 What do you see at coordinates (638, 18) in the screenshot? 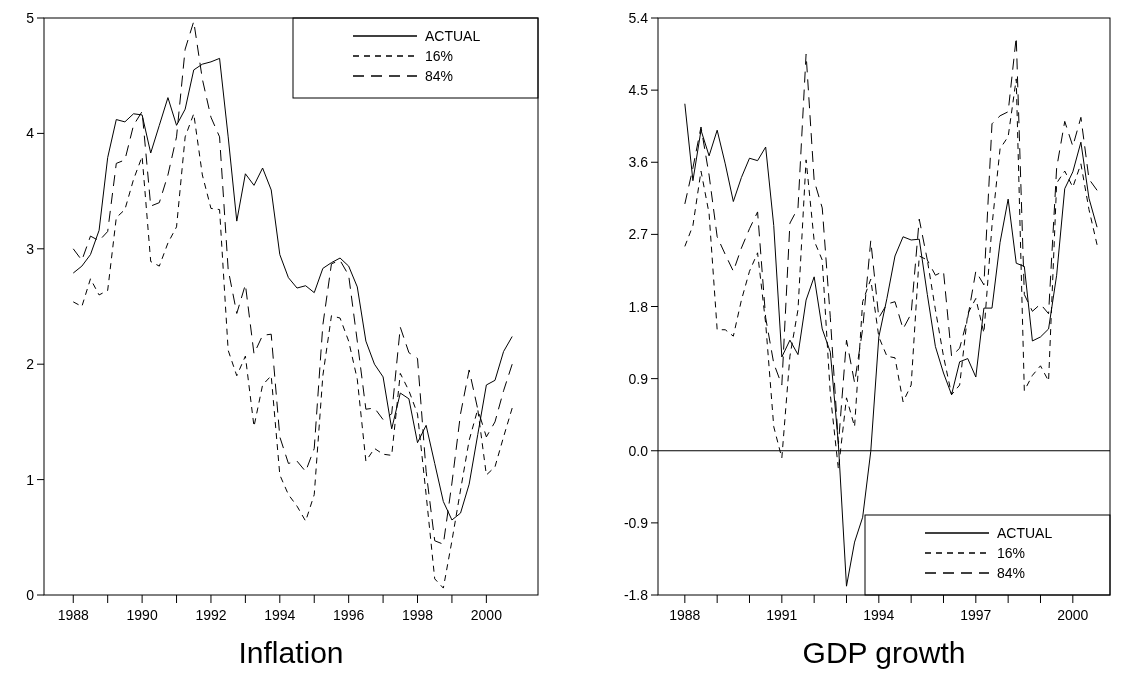
I see `y-tick-label: 5.4` at bounding box center [638, 18].